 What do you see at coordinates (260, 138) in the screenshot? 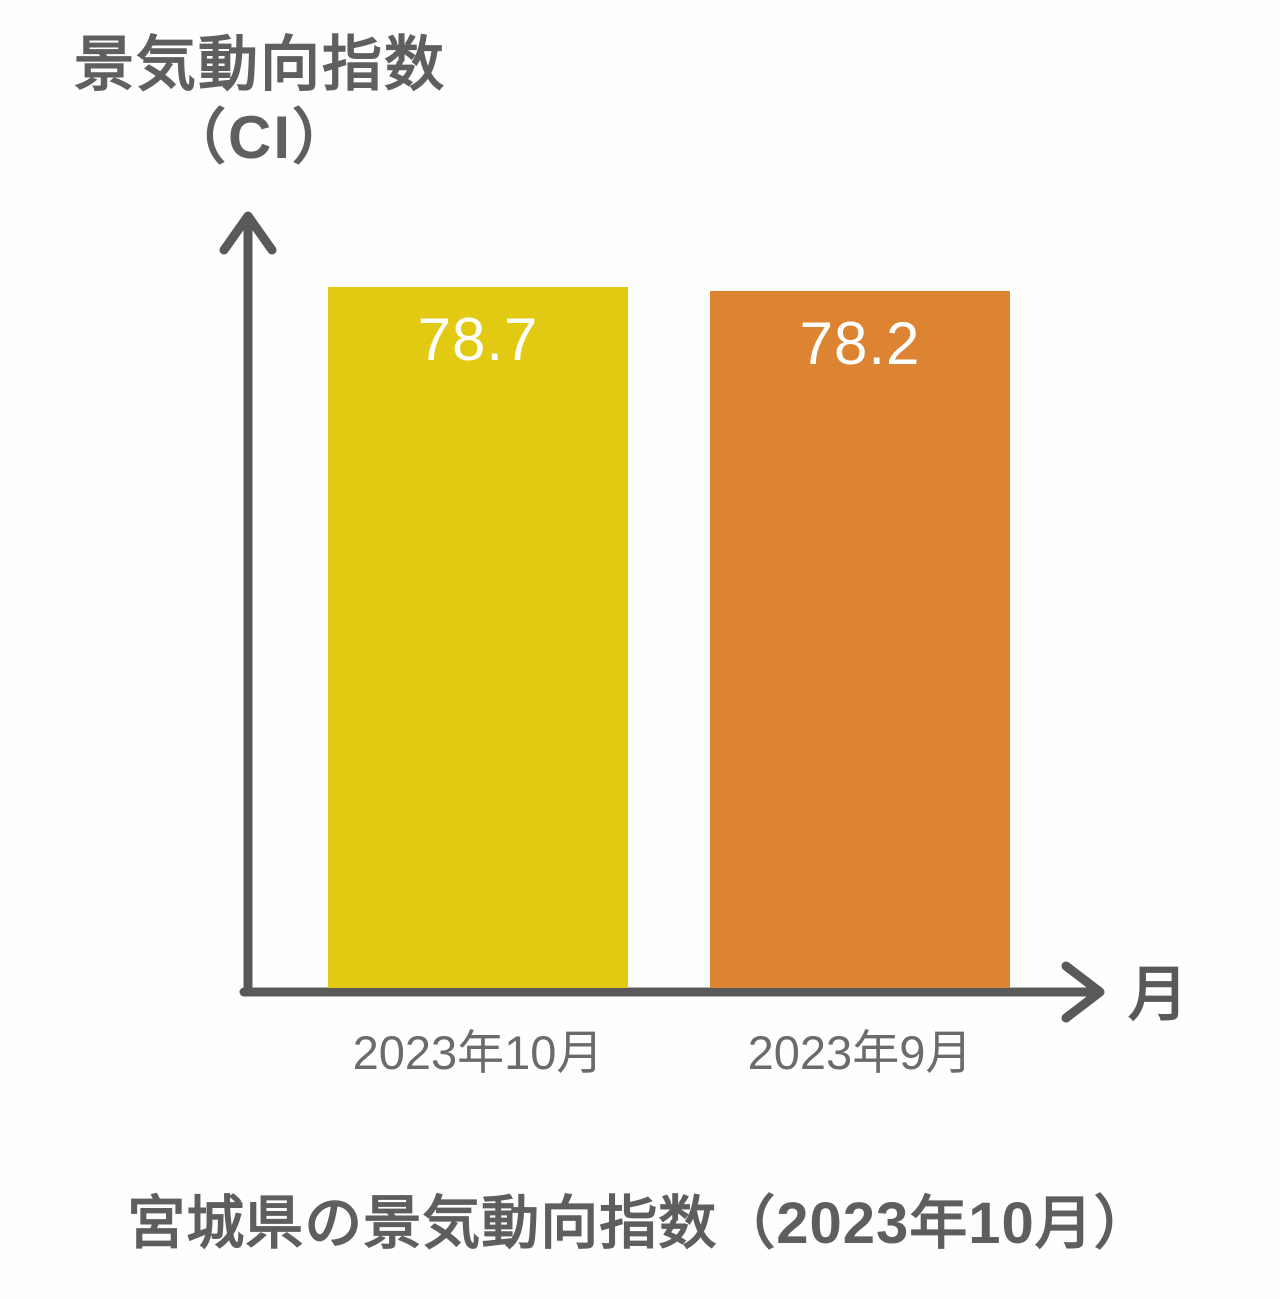
I see `y-axis-title-line2: （CI）` at bounding box center [260, 138].